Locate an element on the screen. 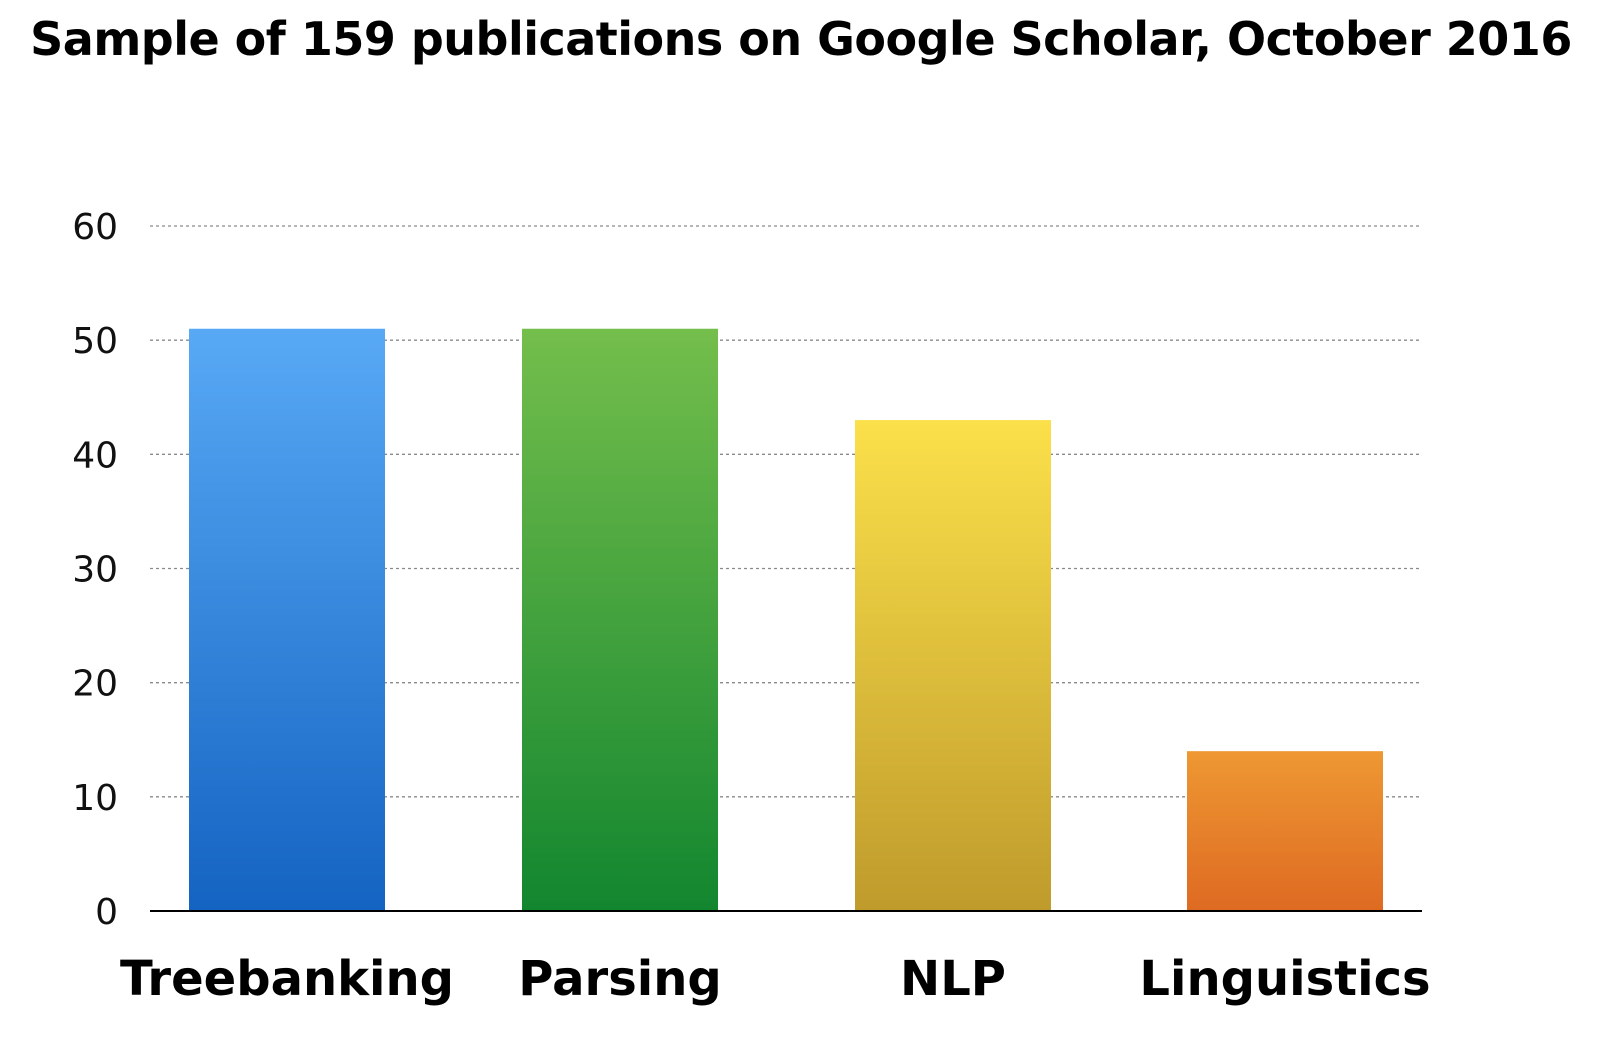 The image size is (1602, 1048). x-category-label: Linguistics is located at coordinates (1284, 979).